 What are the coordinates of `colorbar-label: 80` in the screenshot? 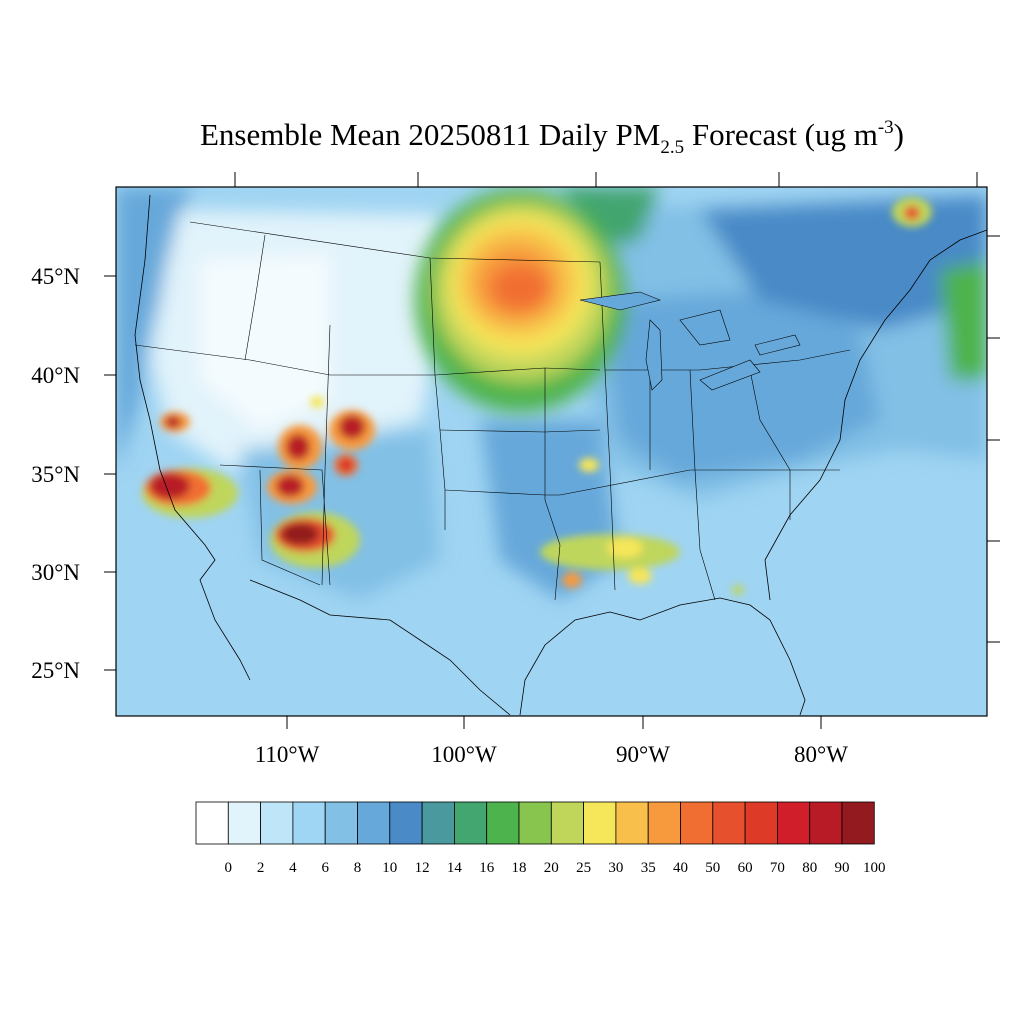 It's located at (809, 868).